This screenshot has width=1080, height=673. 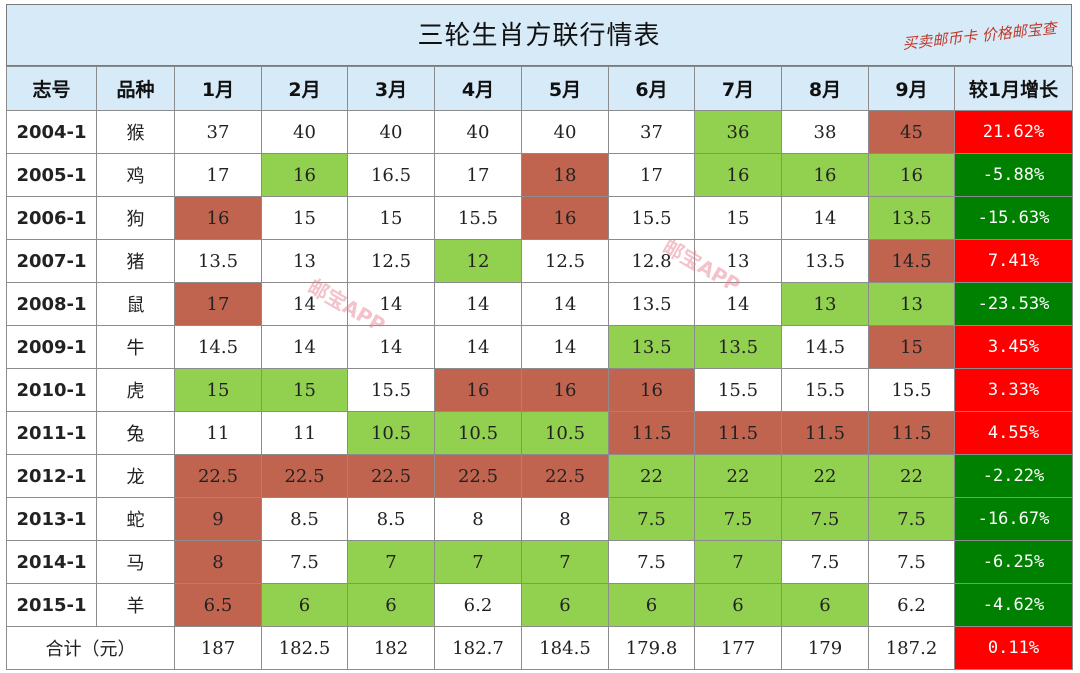 I want to click on issue-code-cell: 2011-1, so click(x=51, y=433).